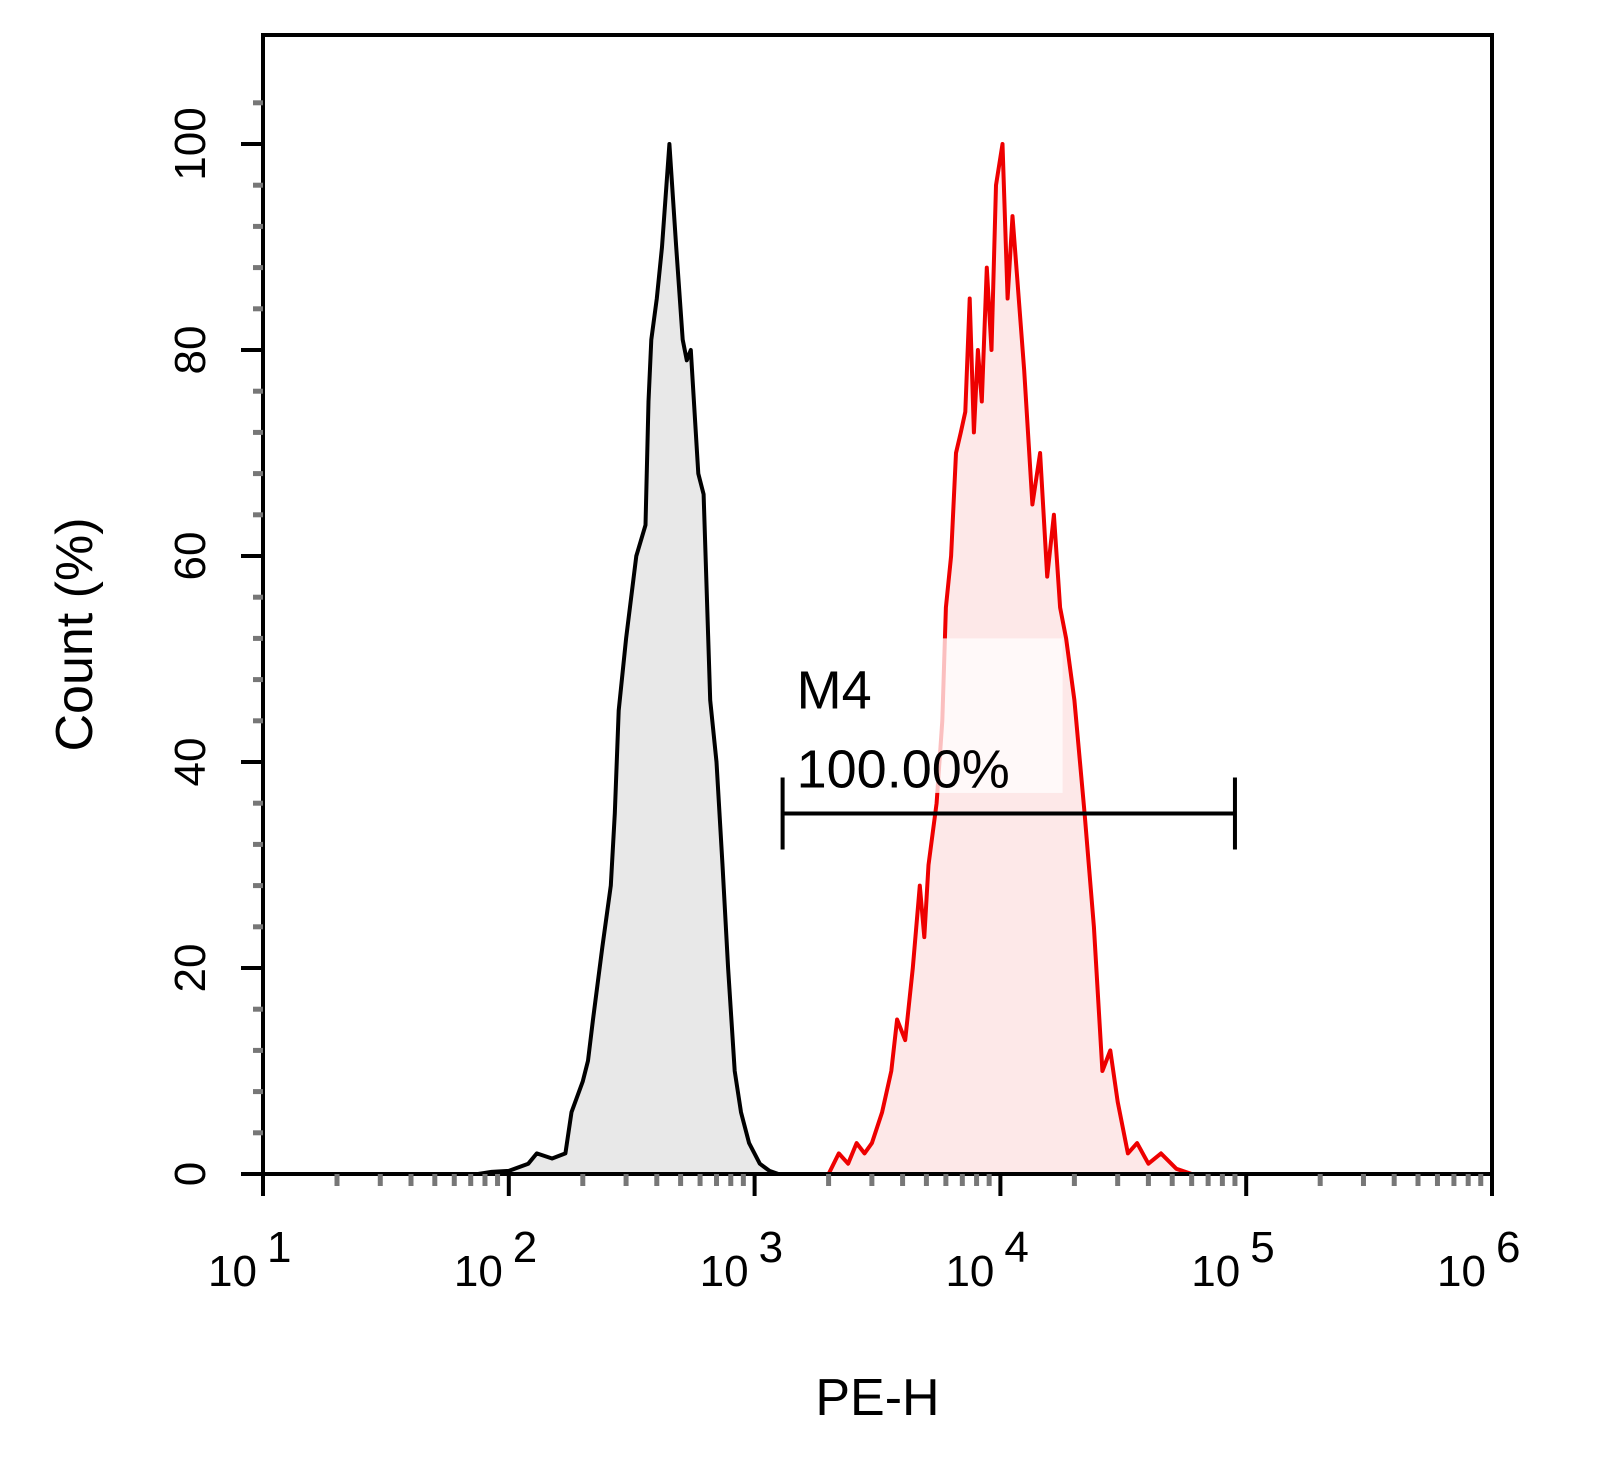 The image size is (1612, 1470). I want to click on y-tick-label: 40, so click(190, 762).